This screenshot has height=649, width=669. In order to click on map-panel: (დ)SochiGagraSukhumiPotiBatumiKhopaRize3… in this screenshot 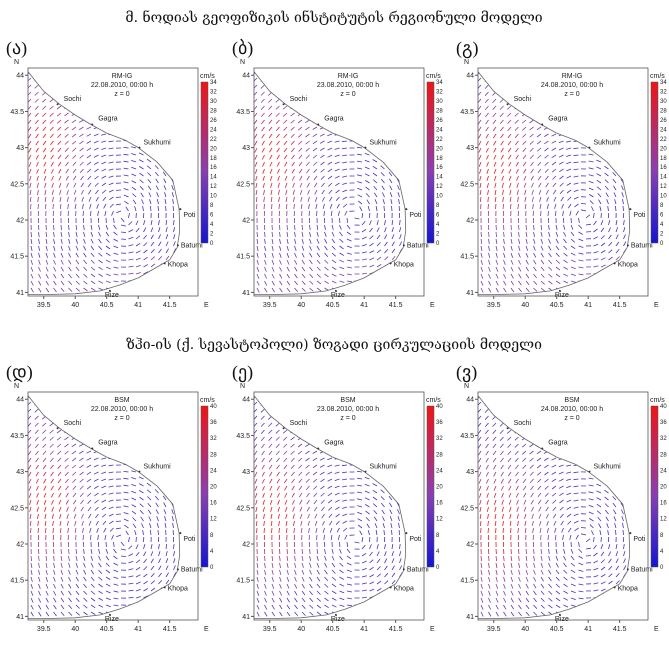, I will do `click(111, 497)`.